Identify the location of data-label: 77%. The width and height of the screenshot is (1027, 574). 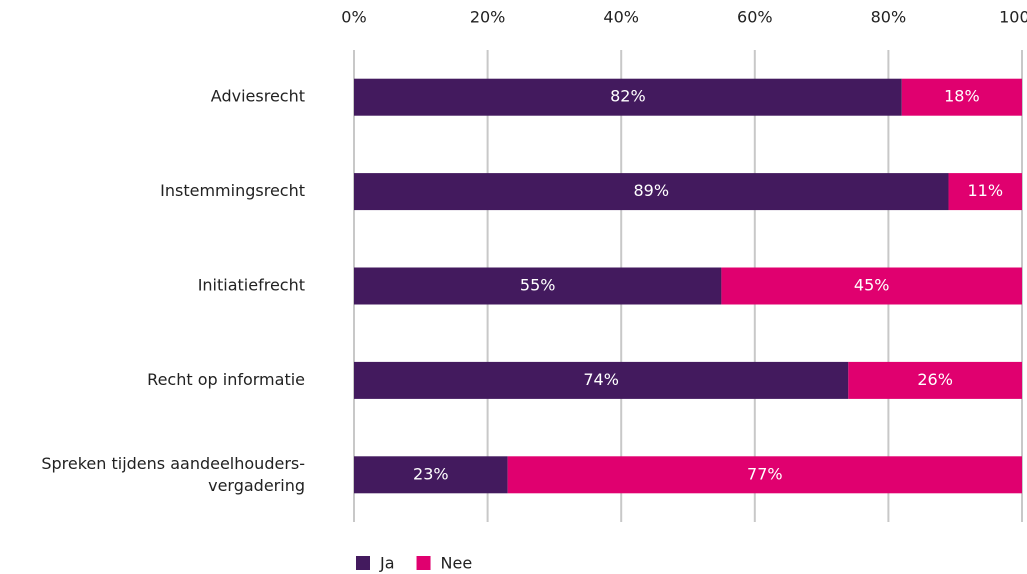
(765, 473).